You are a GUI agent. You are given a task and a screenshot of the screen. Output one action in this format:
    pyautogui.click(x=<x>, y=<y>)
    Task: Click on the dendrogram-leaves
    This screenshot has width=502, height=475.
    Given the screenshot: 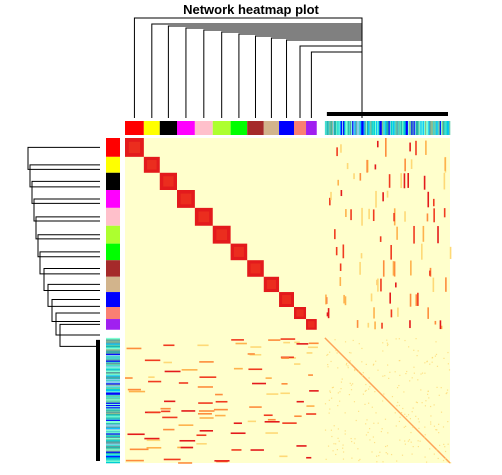 What is the action you would take?
    pyautogui.click(x=387, y=114)
    